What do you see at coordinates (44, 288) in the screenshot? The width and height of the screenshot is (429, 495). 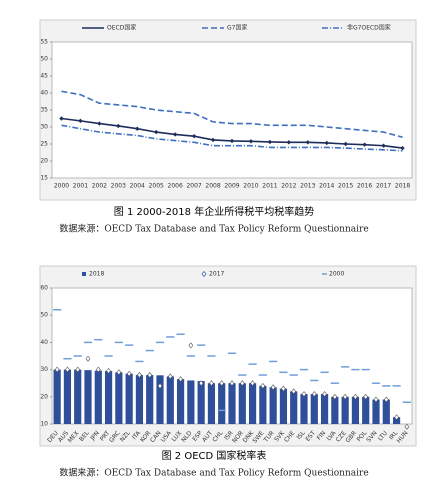 I see `y-tick-label: 60` at bounding box center [44, 288].